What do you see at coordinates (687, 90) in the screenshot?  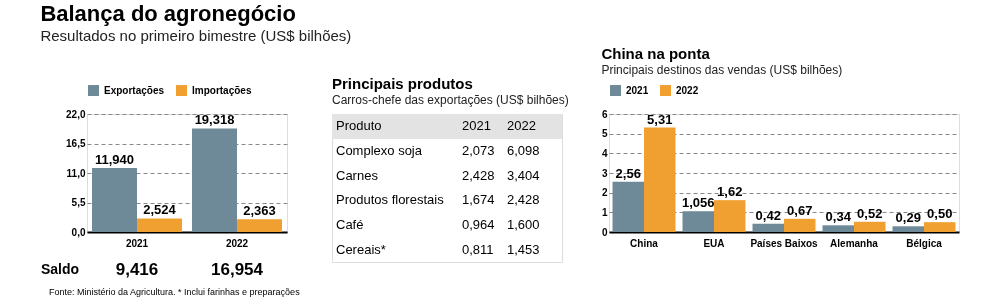 I see `legend-label: 2022` at bounding box center [687, 90].